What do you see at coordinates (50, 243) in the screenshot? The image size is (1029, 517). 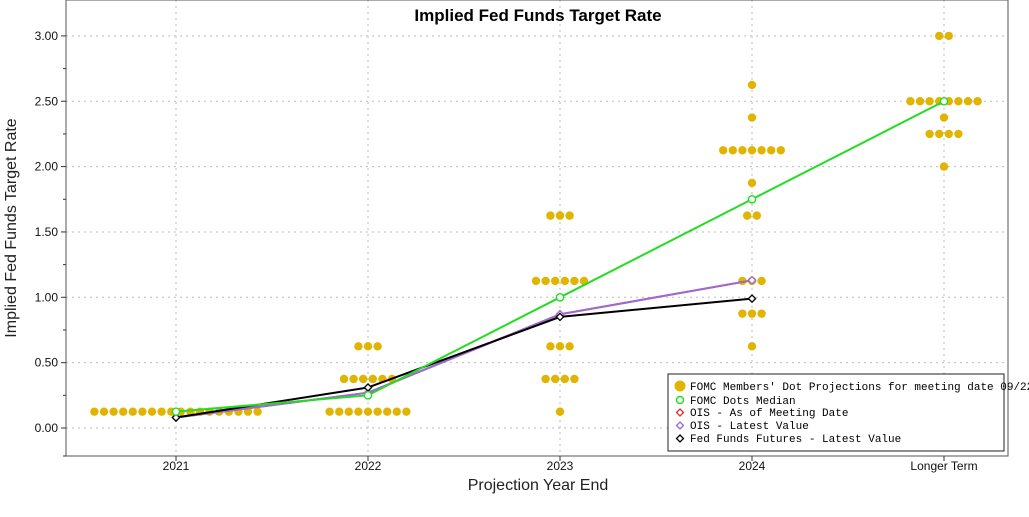 I see `y-axis: 0.00 0.50 1.00 1.50 2.00 2.50 3.00` at bounding box center [50, 243].